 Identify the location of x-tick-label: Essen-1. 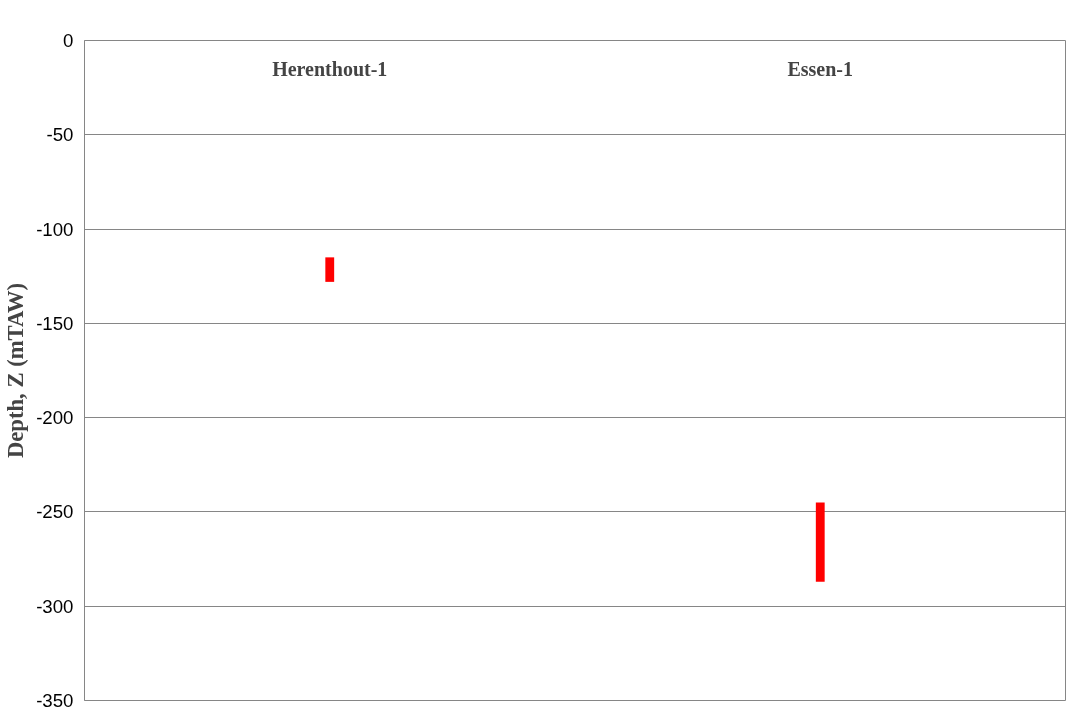
(820, 68).